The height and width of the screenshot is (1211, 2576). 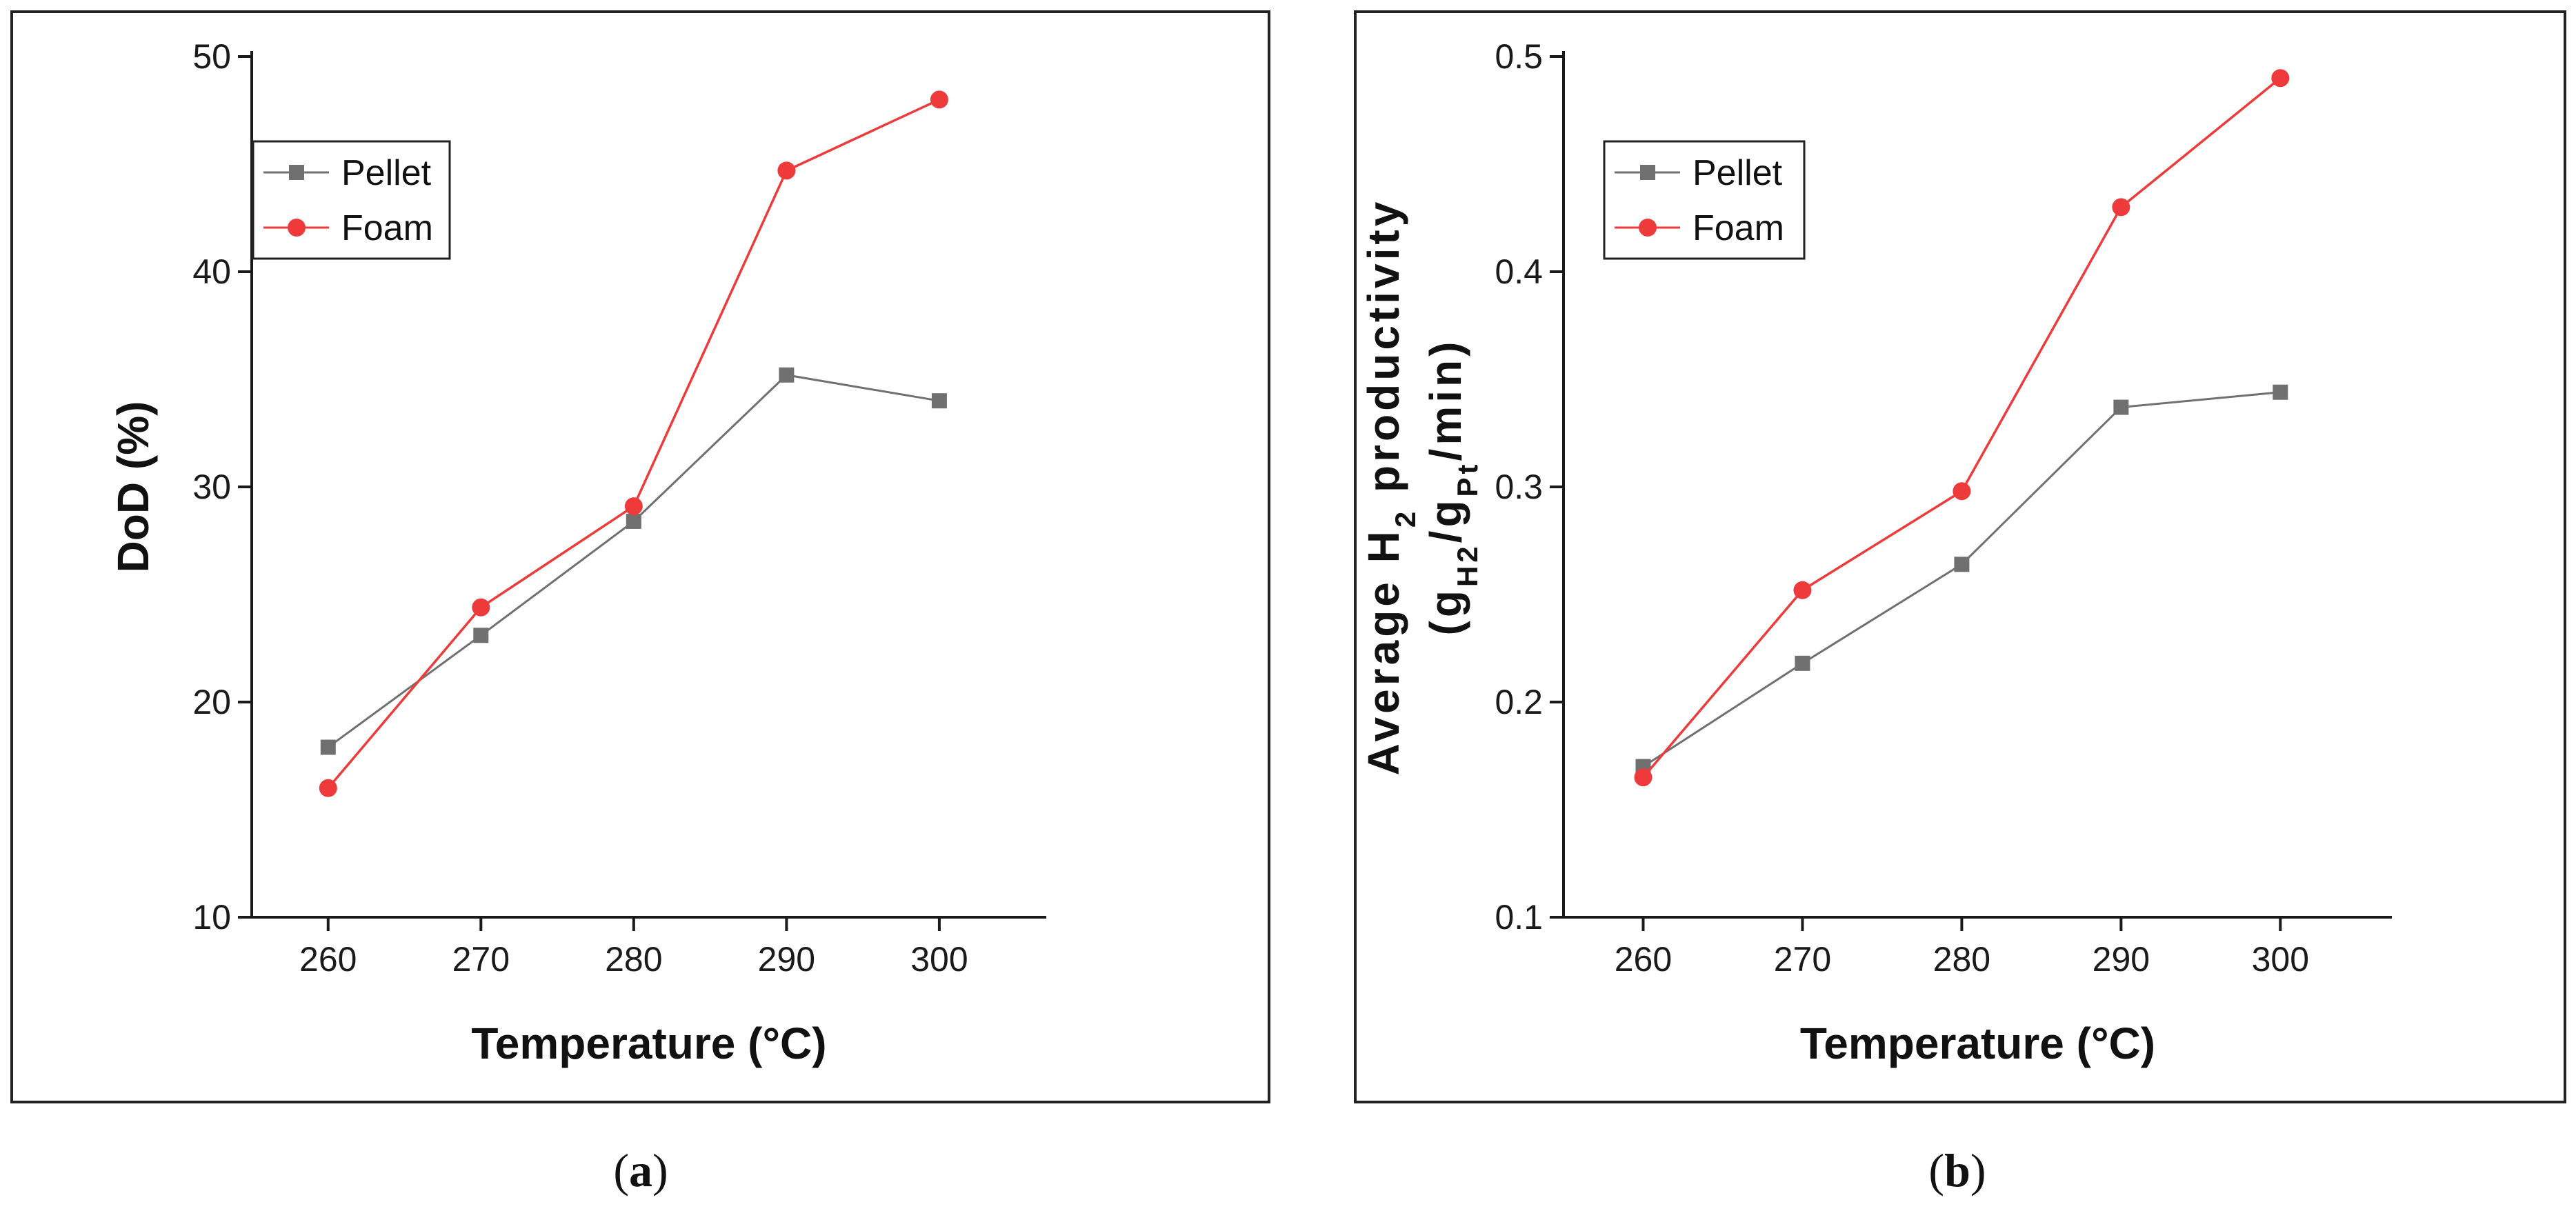 What do you see at coordinates (211, 702) in the screenshot?
I see `y-tick-label: 20` at bounding box center [211, 702].